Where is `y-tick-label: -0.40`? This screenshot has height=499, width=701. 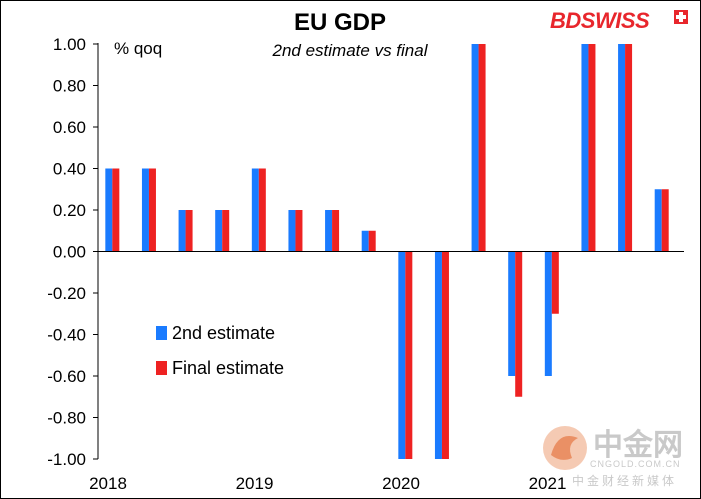 y-tick-label: -0.40 is located at coordinates (66, 335).